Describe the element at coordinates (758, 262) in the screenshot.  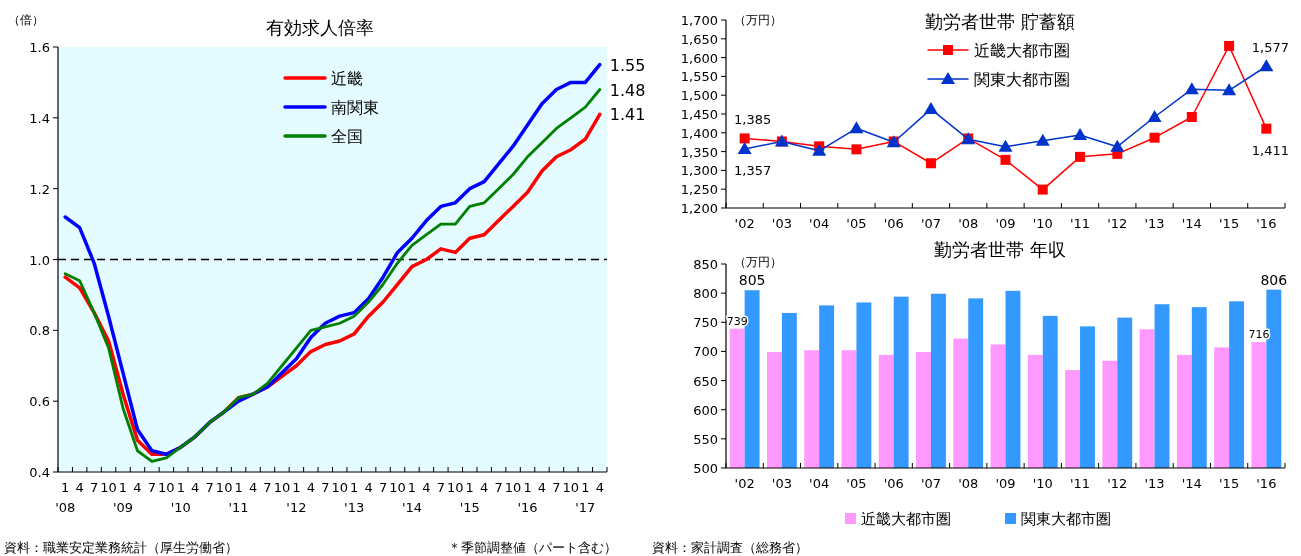
I see `ylabel: （万円）` at that location.